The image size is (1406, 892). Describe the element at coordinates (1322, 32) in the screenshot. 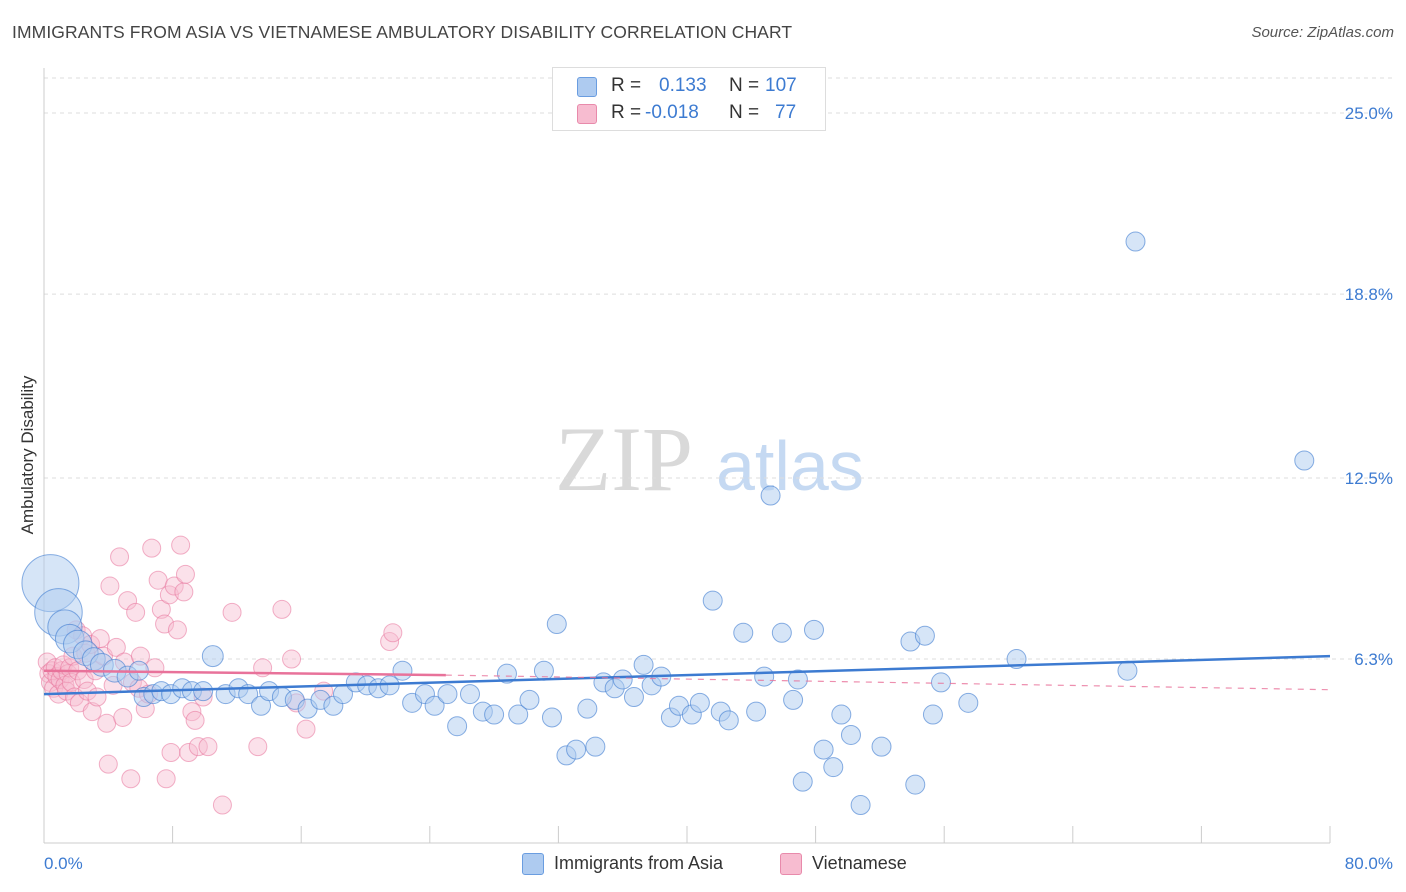

I see `source-label: Source: ZipAtlas.com` at that location.